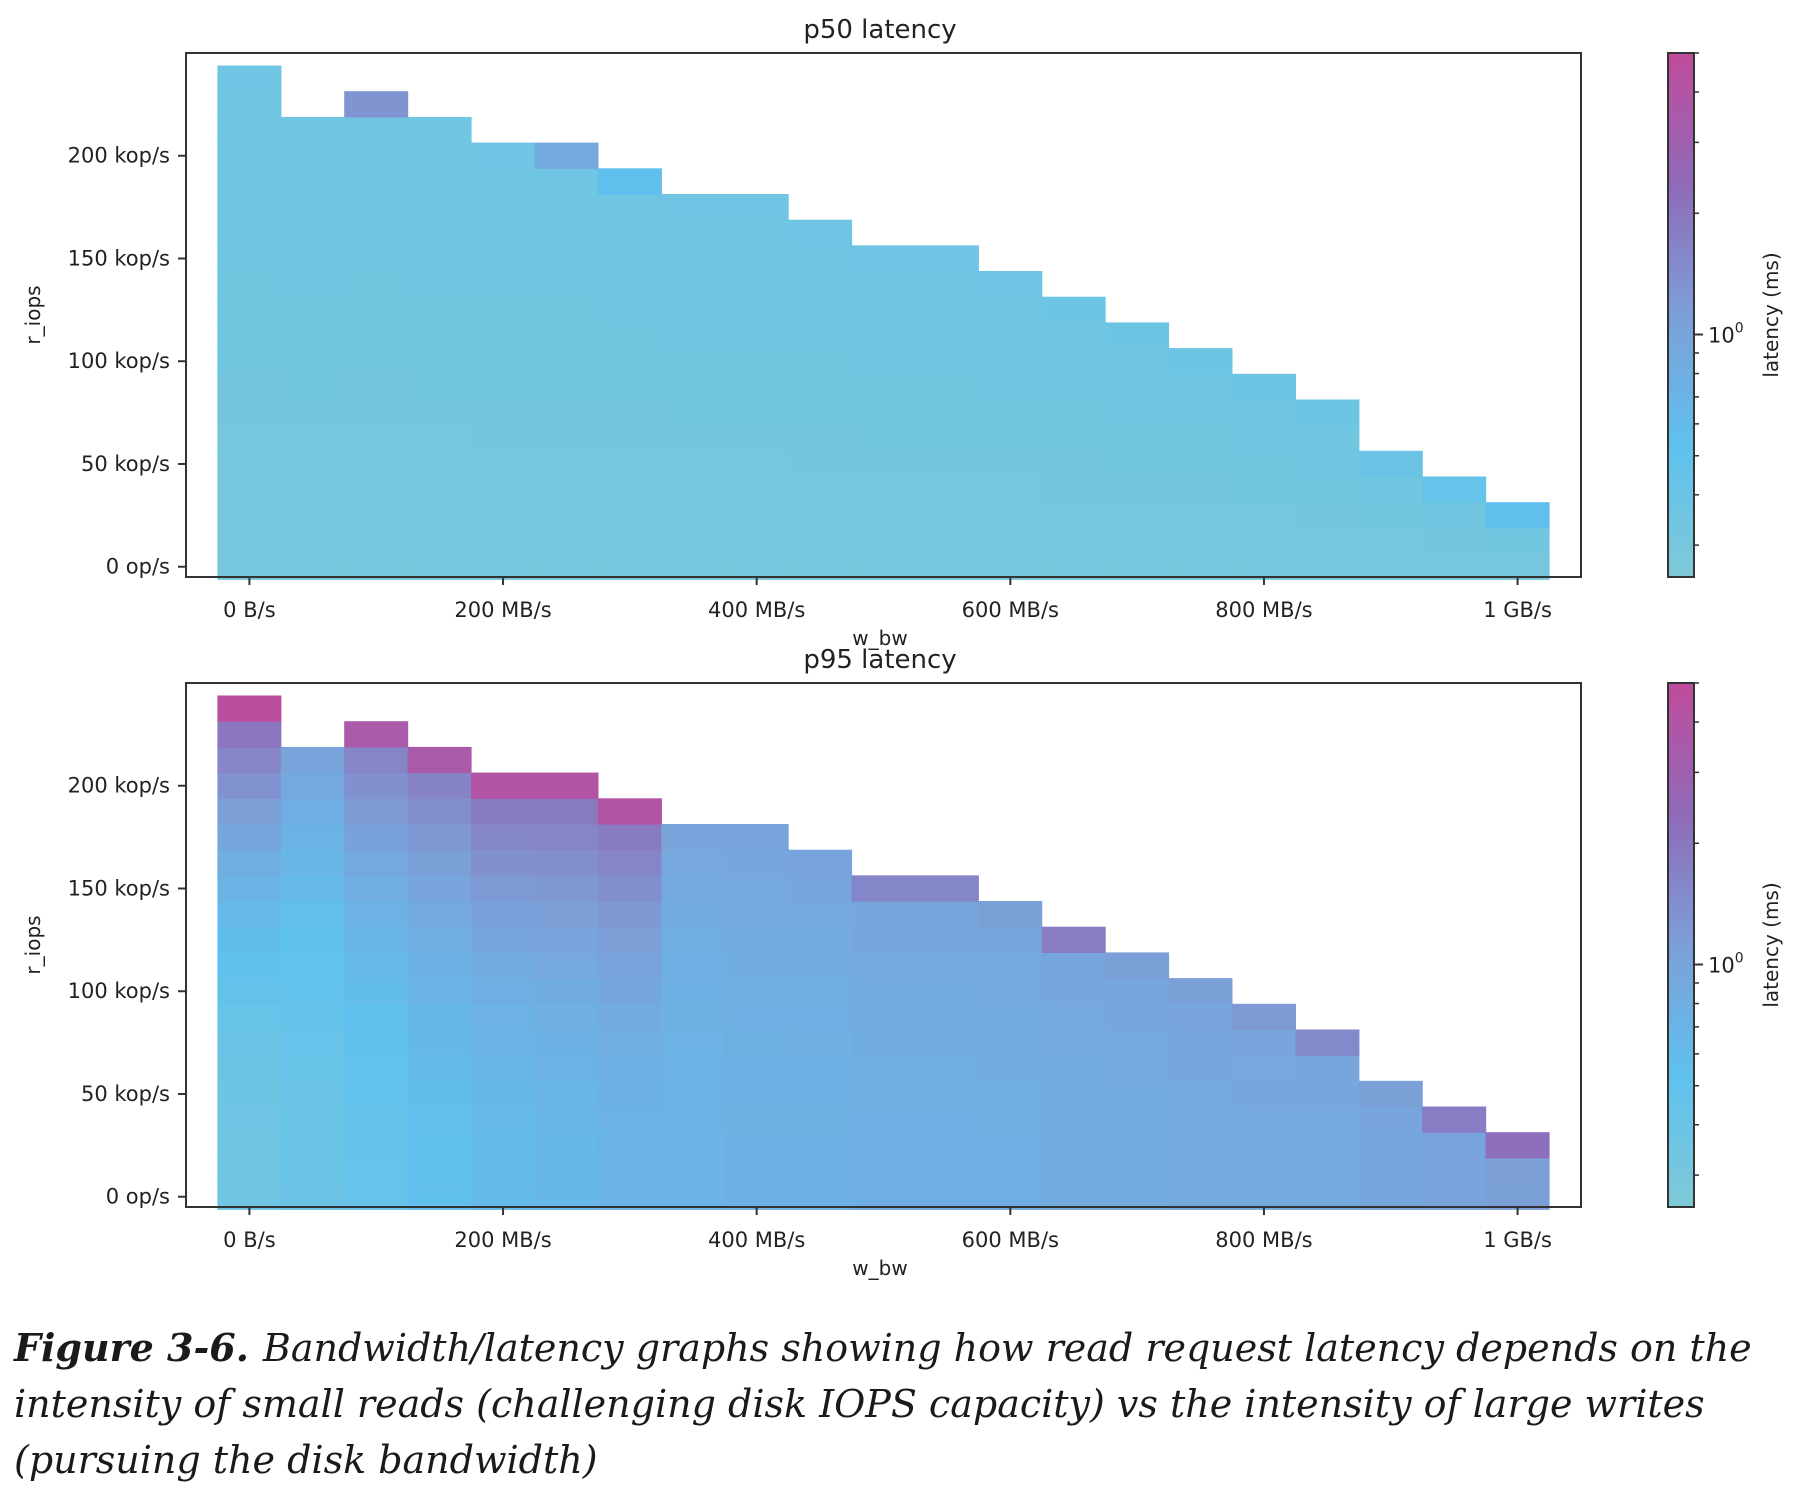  I want to click on colorbar, so click(1681, 945).